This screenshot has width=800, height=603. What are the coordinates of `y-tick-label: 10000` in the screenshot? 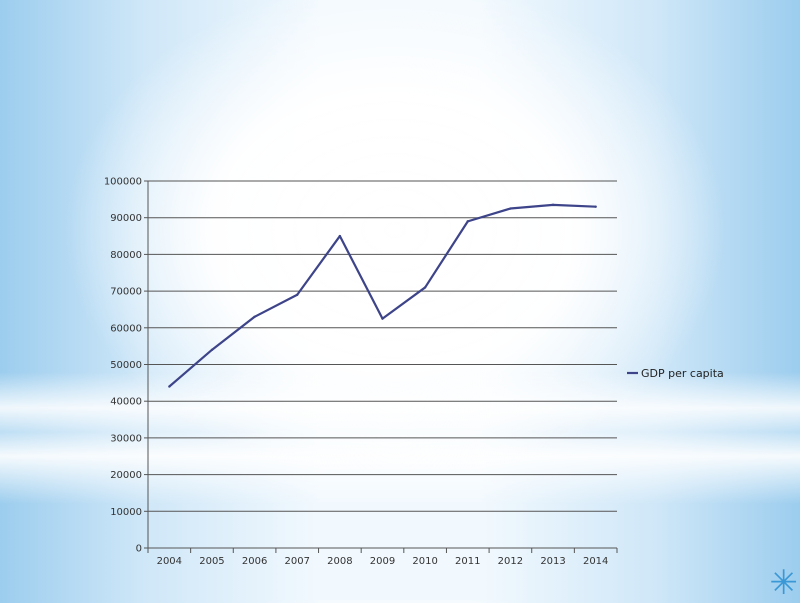 It's located at (126, 512).